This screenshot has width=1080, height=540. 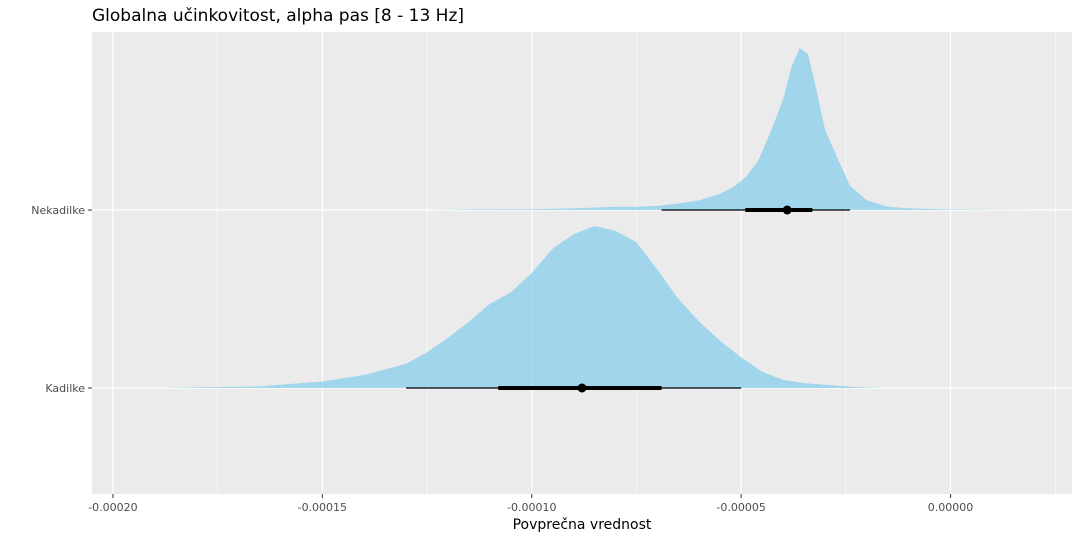 What do you see at coordinates (740, 507) in the screenshot?
I see `x-tick-label: -0.00005` at bounding box center [740, 507].